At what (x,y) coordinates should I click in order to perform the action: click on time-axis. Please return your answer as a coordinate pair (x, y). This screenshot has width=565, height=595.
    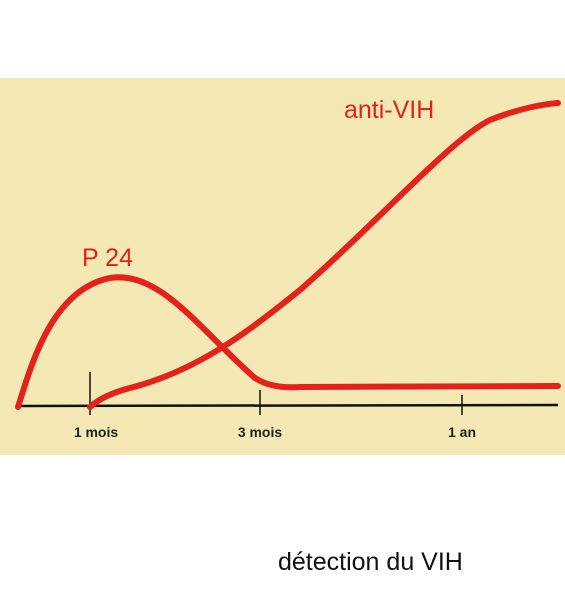
    Looking at the image, I should click on (288, 405).